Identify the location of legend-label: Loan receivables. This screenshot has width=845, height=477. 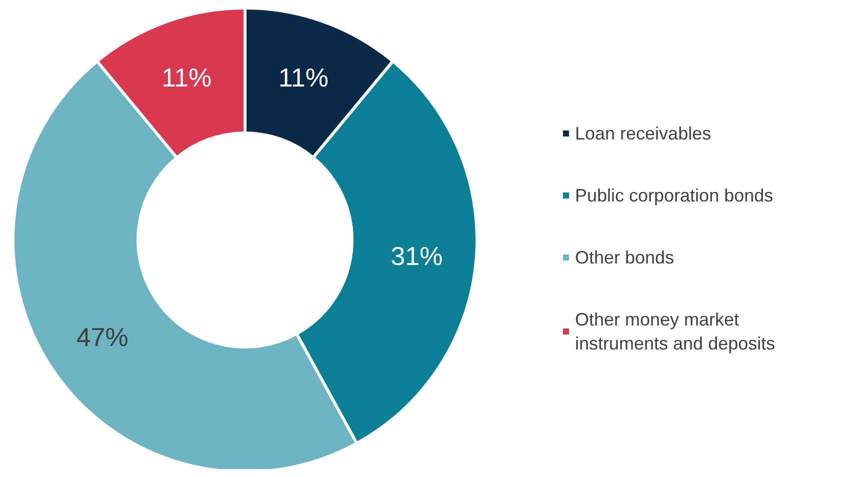
(643, 134).